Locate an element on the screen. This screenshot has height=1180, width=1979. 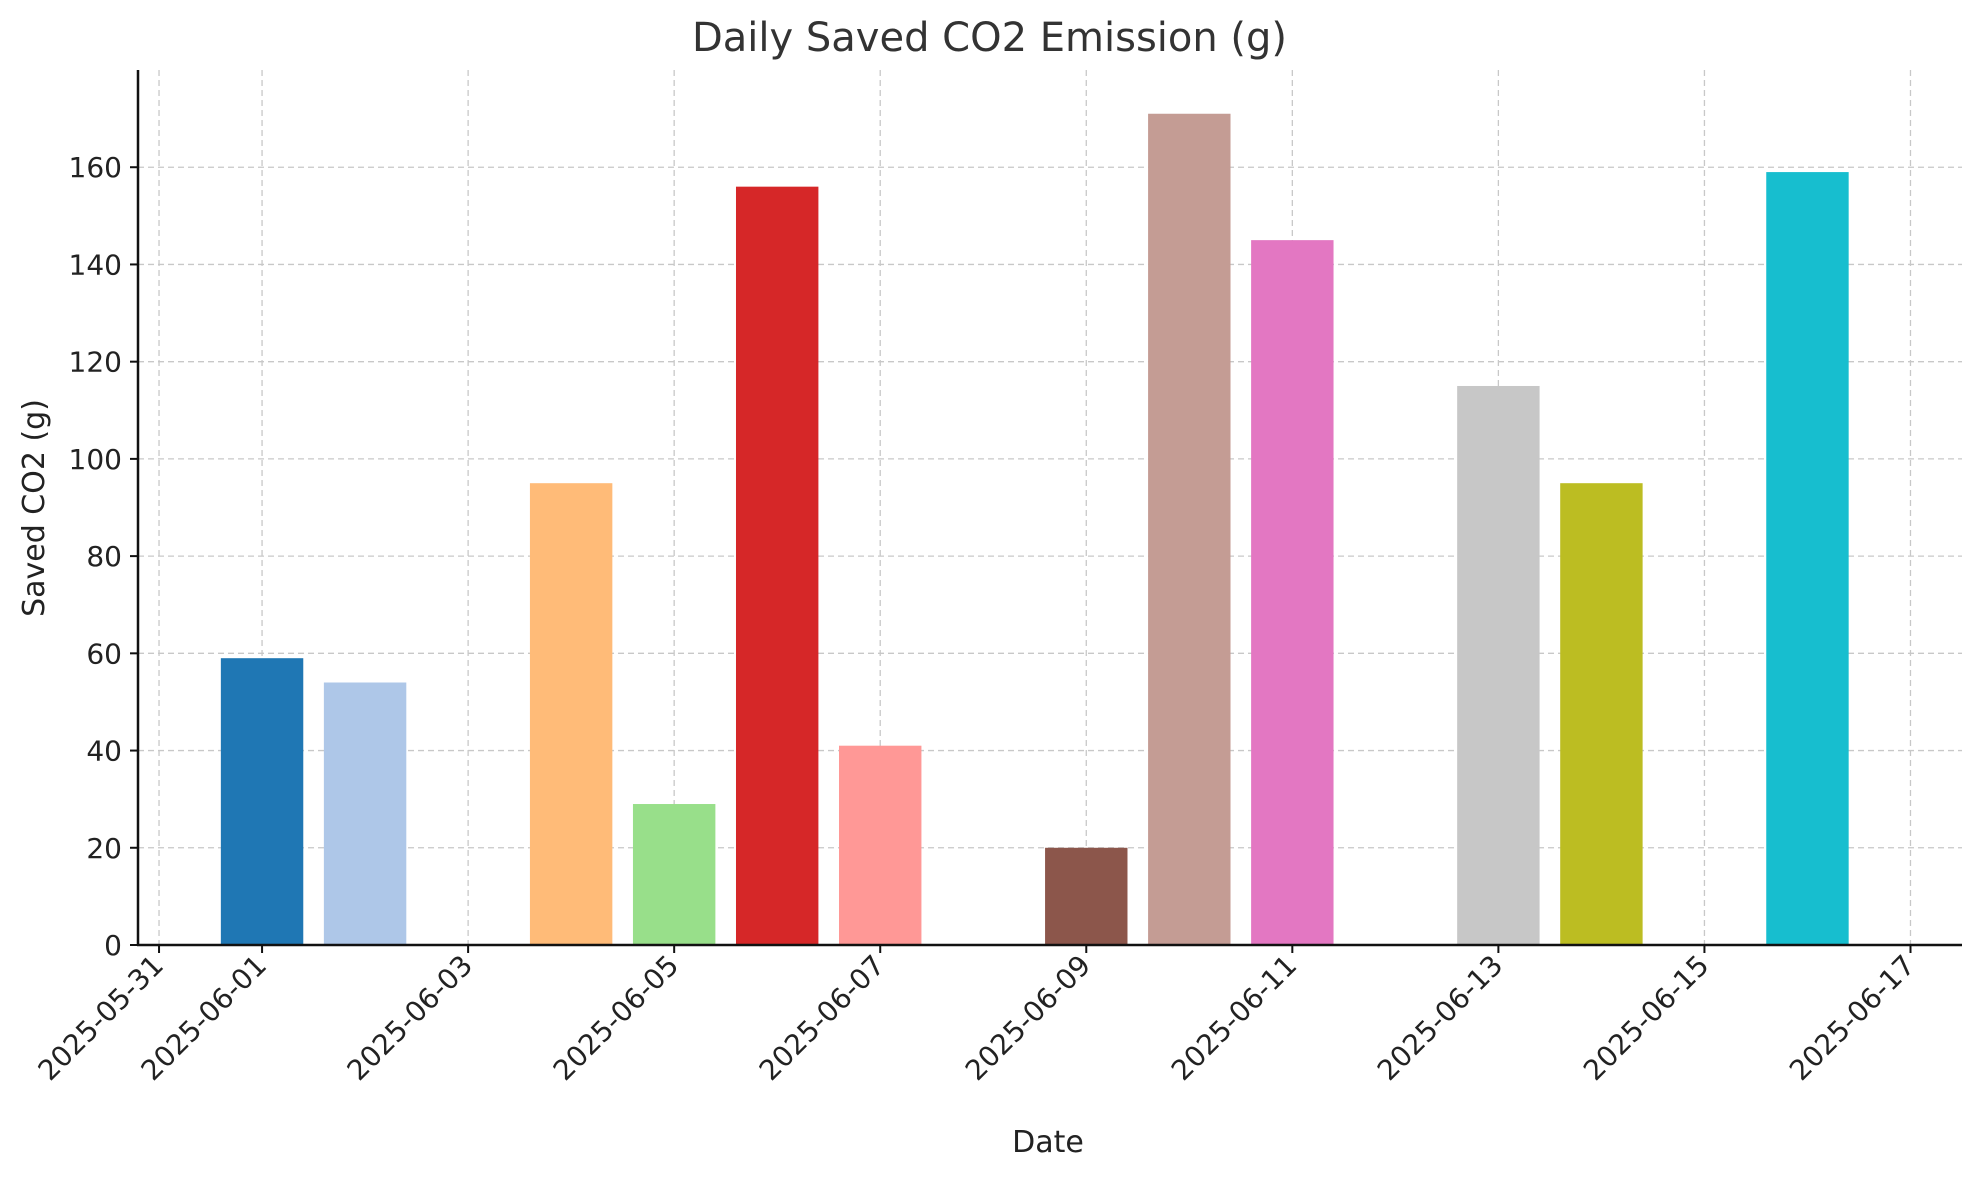
y-tick-label: 80 is located at coordinates (104, 556).